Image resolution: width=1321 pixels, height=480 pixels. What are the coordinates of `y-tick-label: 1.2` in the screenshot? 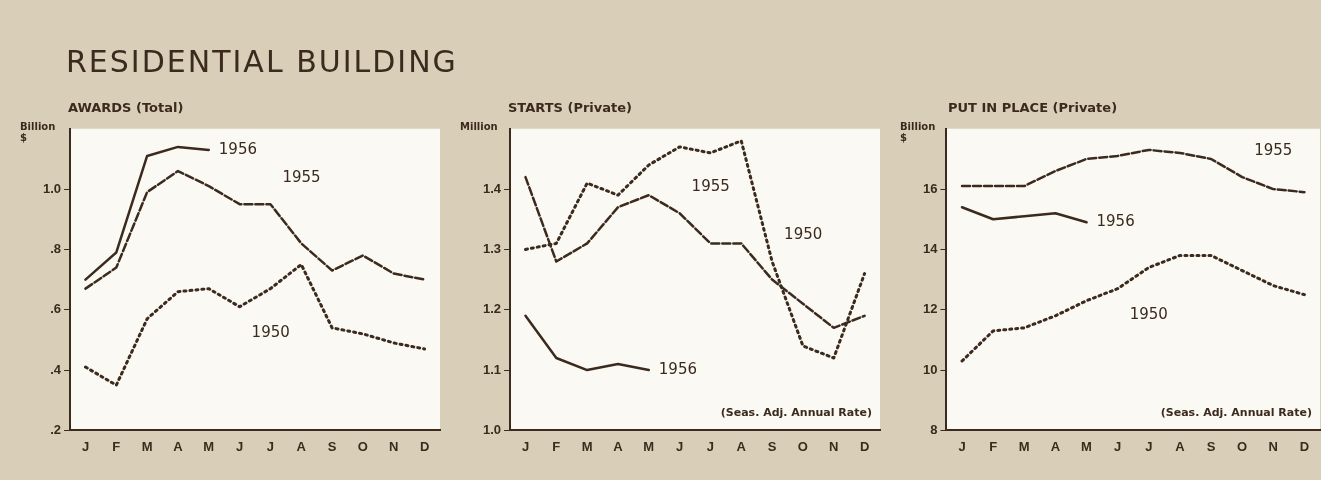 It's located at (492, 309).